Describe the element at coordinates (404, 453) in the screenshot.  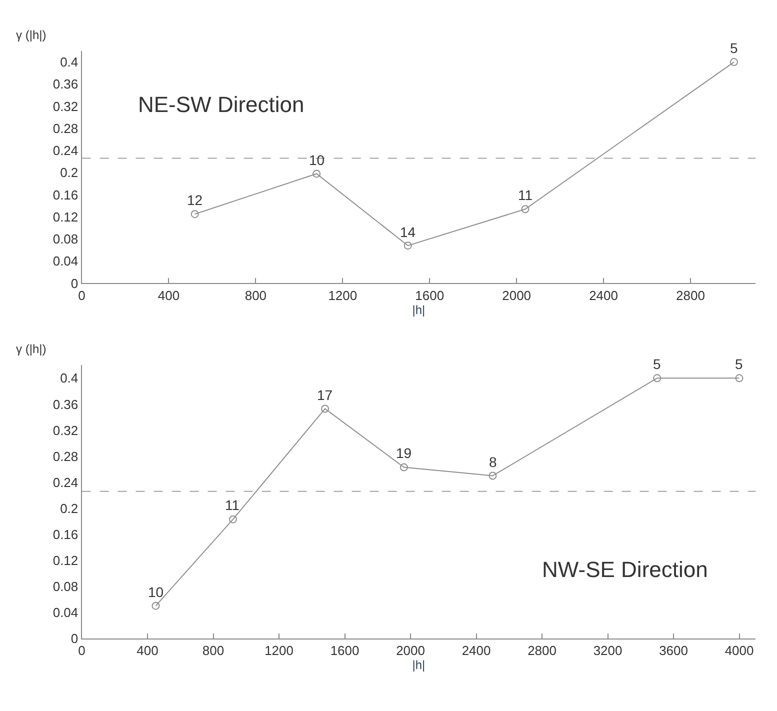
I see `annotation: 19` at that location.